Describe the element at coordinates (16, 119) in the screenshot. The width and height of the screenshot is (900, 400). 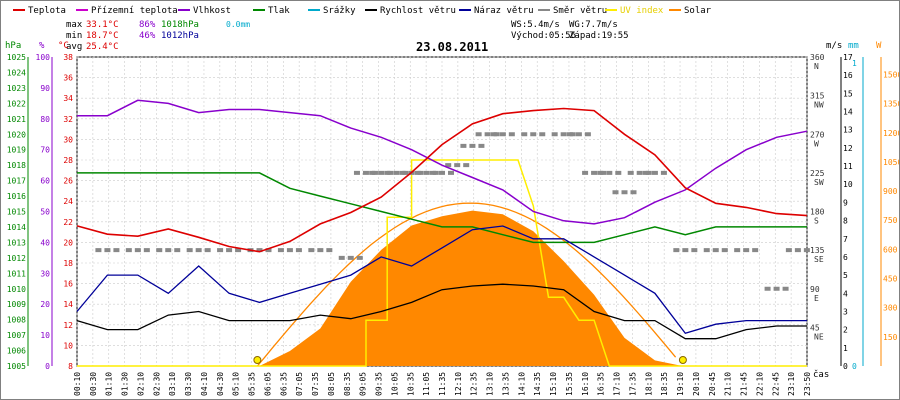
I see `press-tick-label: 1021` at that location.